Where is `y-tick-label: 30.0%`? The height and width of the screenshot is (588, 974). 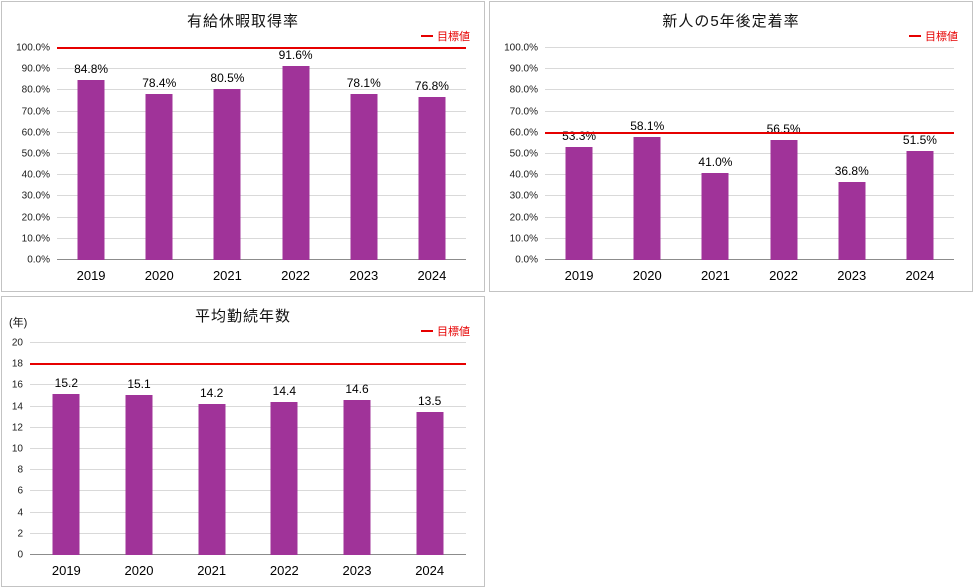 y-tick-label: 30.0% is located at coordinates (523, 196).